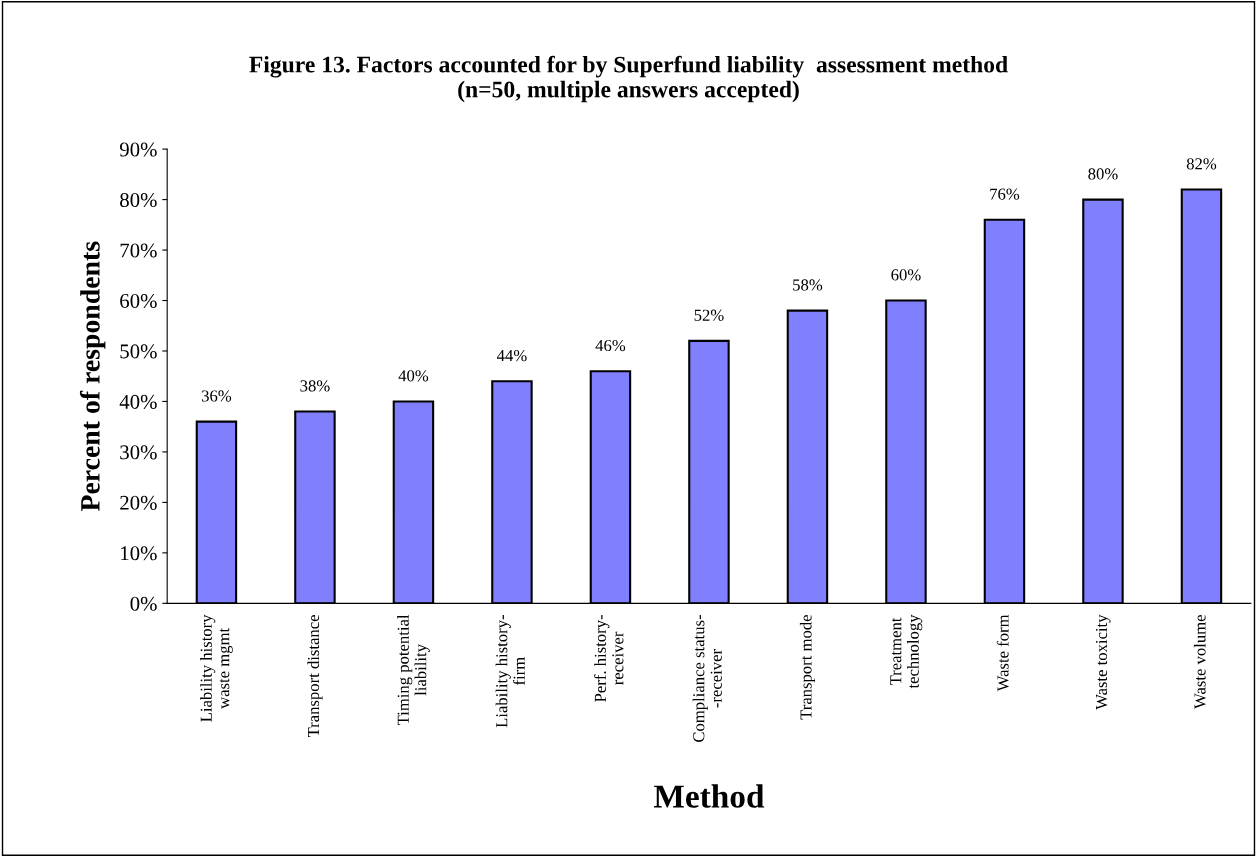 This screenshot has width=1257, height=857. I want to click on data-label: 58%, so click(808, 285).